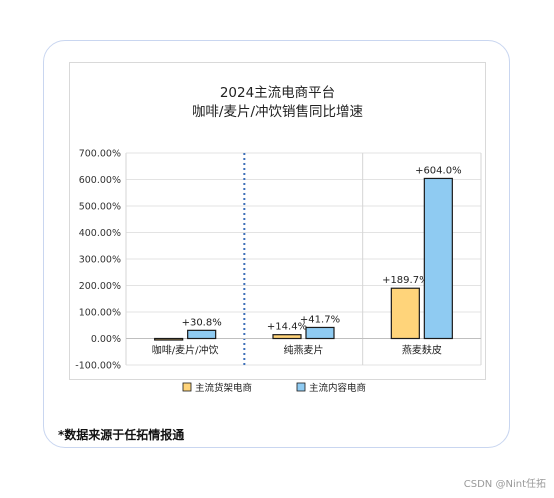 The image size is (554, 498). What do you see at coordinates (106, 339) in the screenshot?
I see `y-tick-label: 0.00%` at bounding box center [106, 339].